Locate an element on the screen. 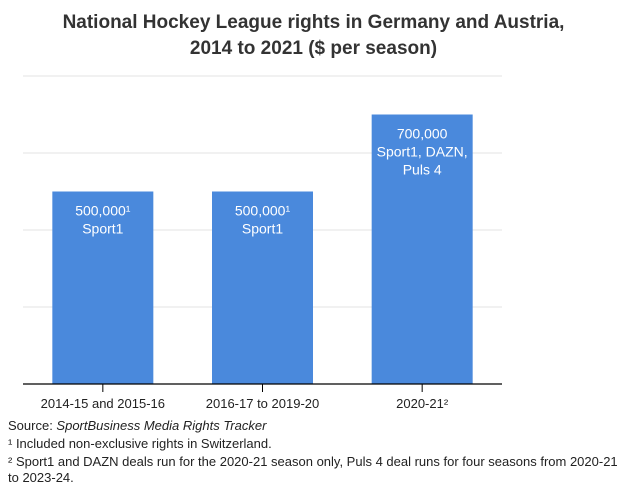  x-tick-label: 2016-17 to 2019-20 is located at coordinates (262, 403).